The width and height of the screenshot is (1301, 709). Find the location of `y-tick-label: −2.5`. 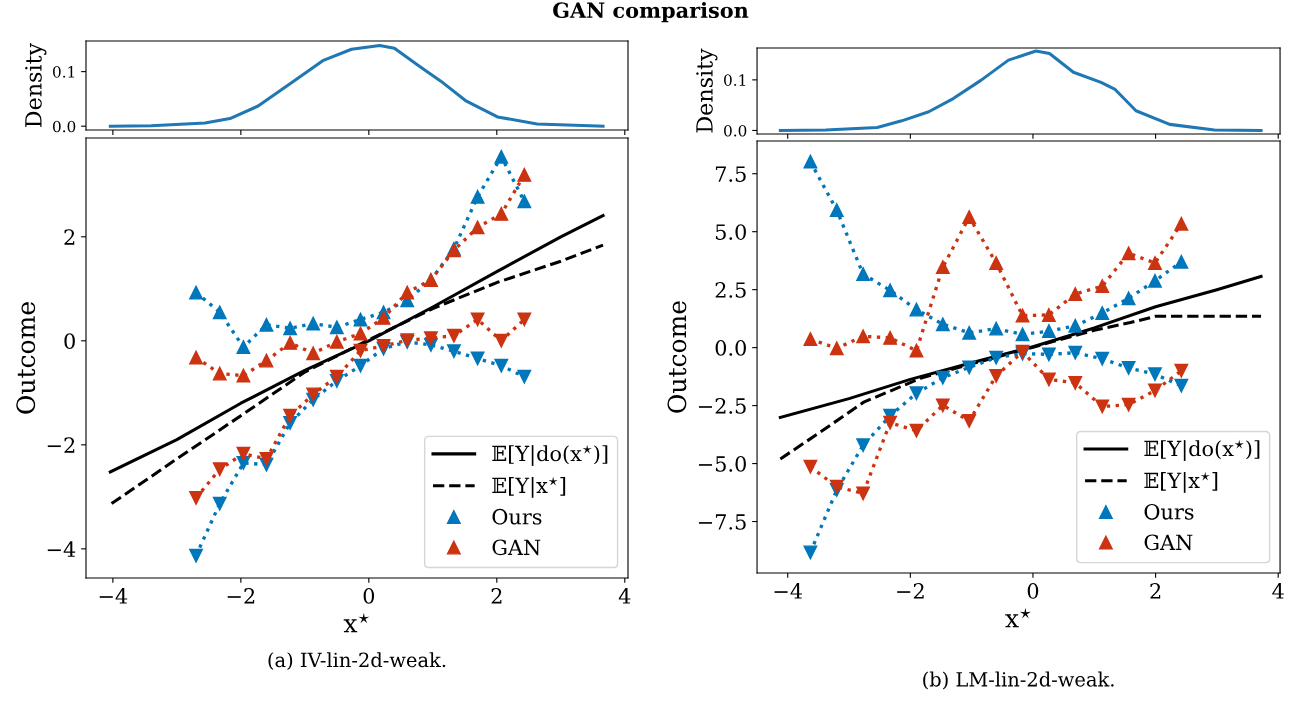

y-tick-label: −2.5 is located at coordinates (722, 406).